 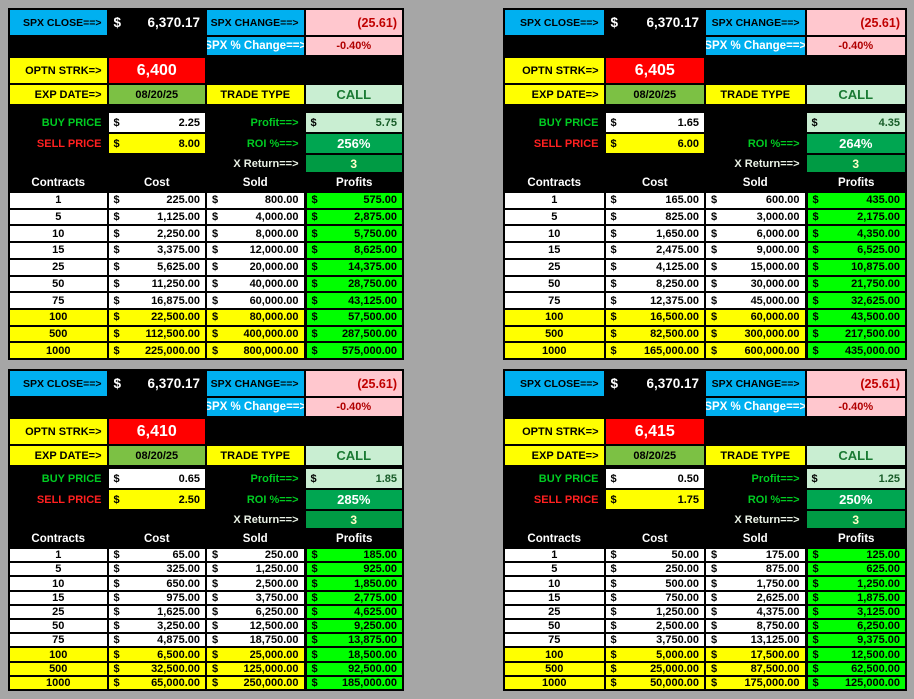 What do you see at coordinates (156, 583) in the screenshot?
I see `cost-cell: $ 650.00` at bounding box center [156, 583].